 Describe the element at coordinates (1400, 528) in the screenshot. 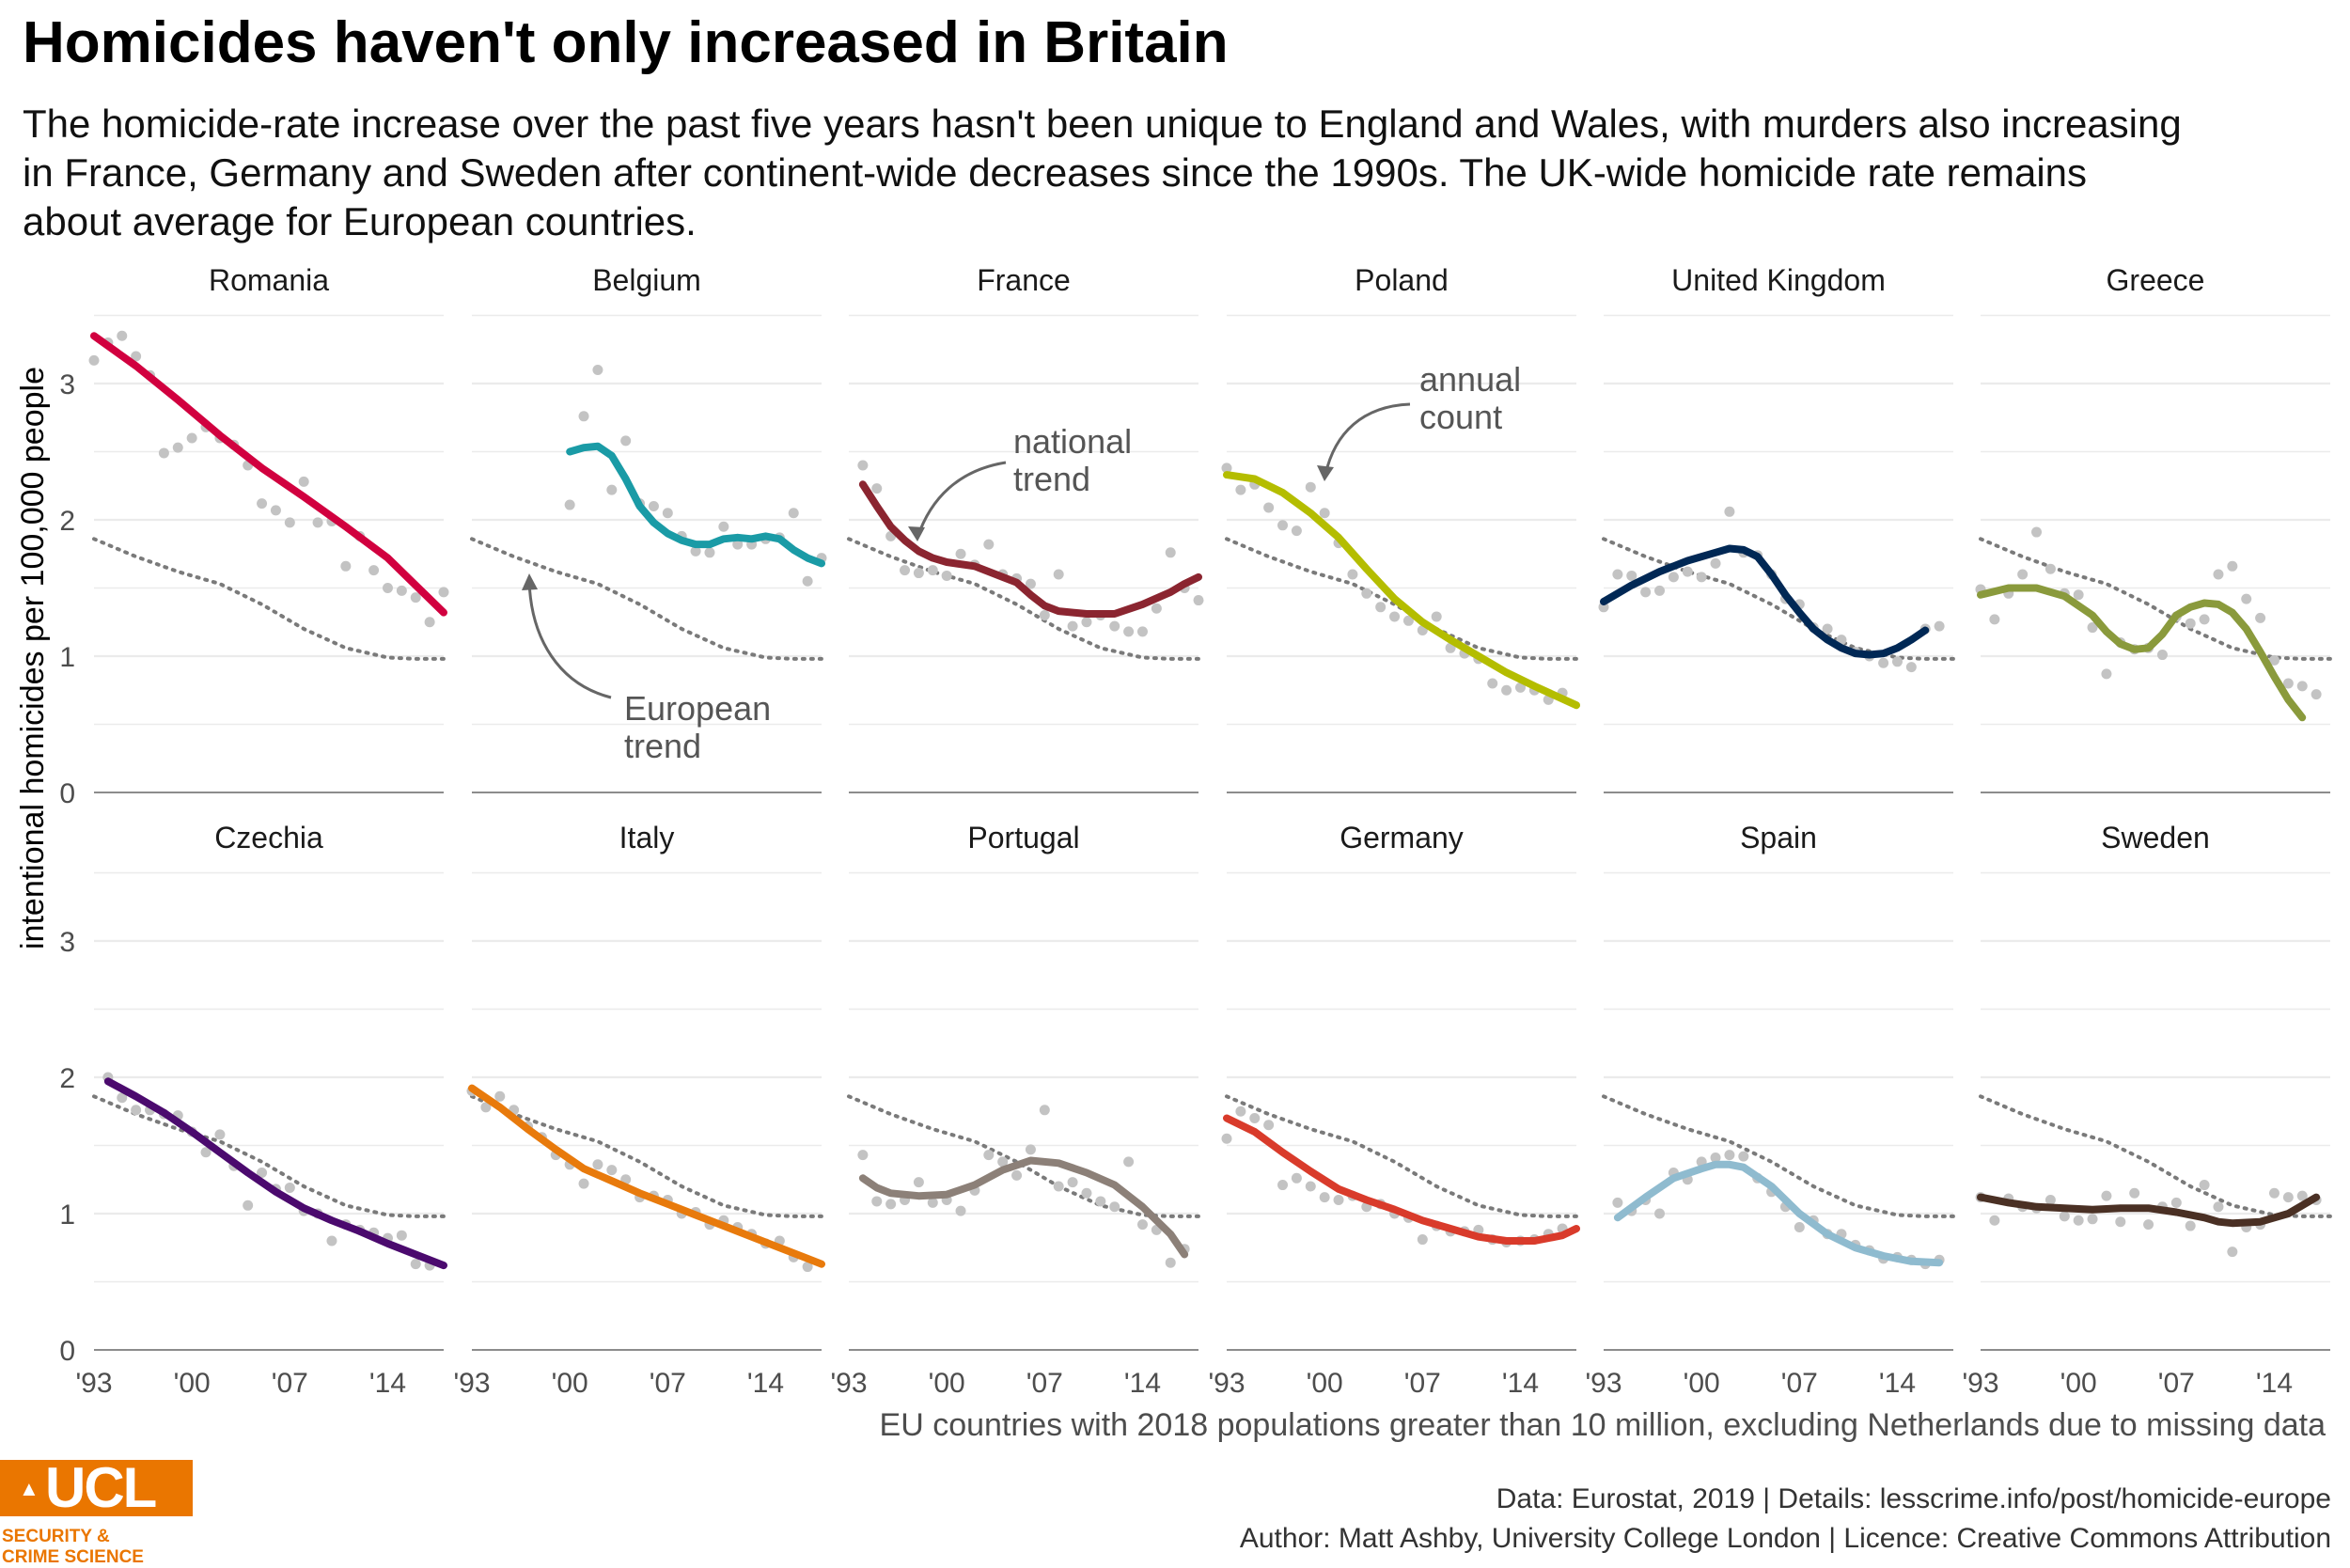

I see `panel-poland: Poland` at that location.